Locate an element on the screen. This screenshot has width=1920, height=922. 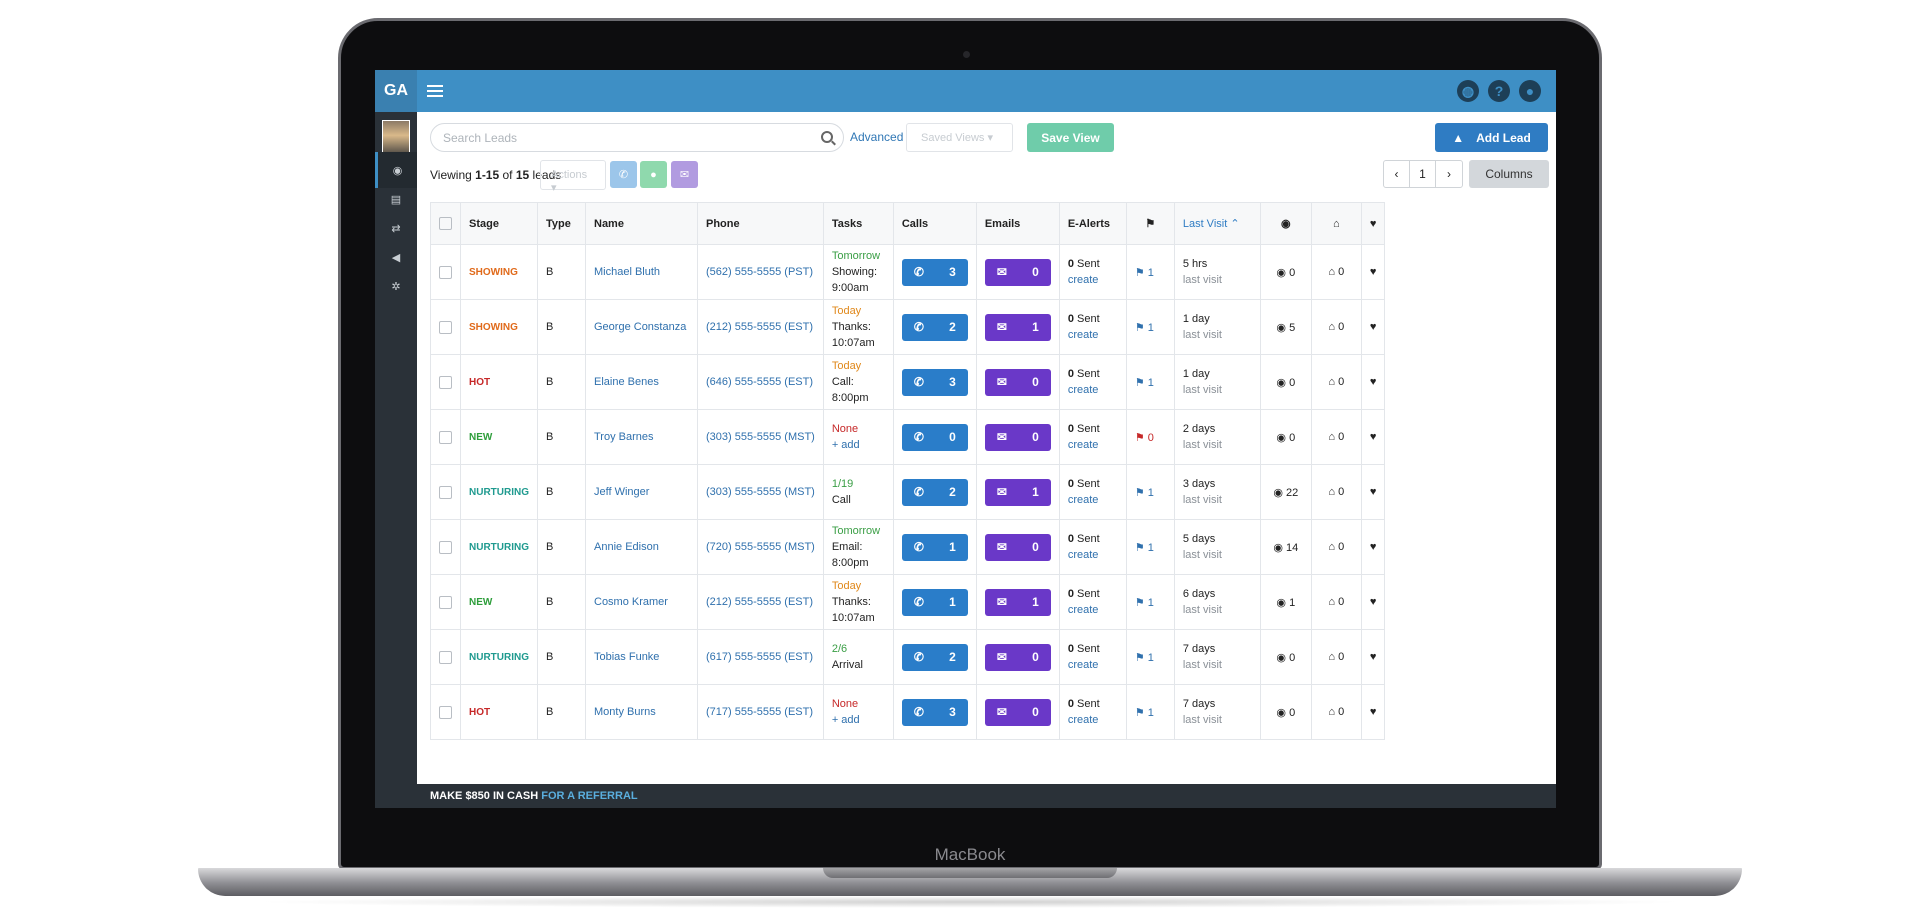
prev-page-button: ‹ is located at coordinates (1397, 174).